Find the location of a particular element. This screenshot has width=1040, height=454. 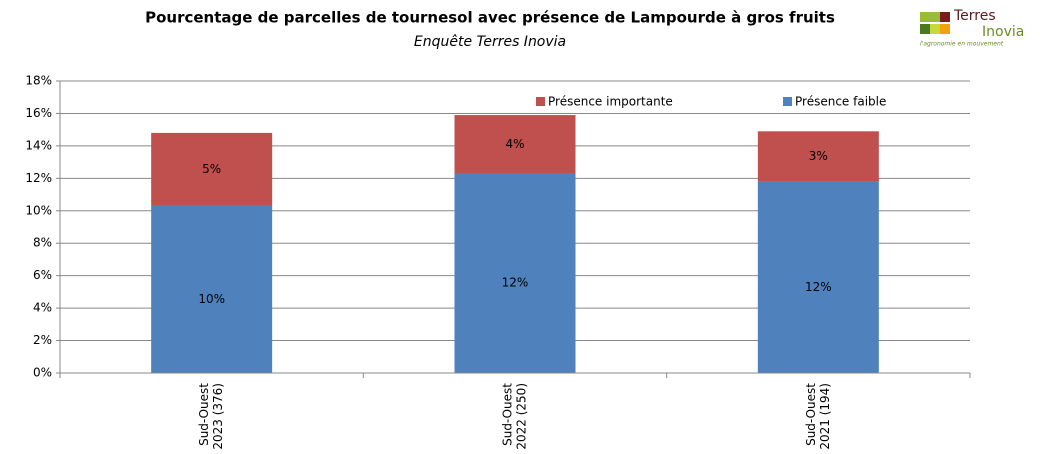

data-label: 10% is located at coordinates (211, 299).